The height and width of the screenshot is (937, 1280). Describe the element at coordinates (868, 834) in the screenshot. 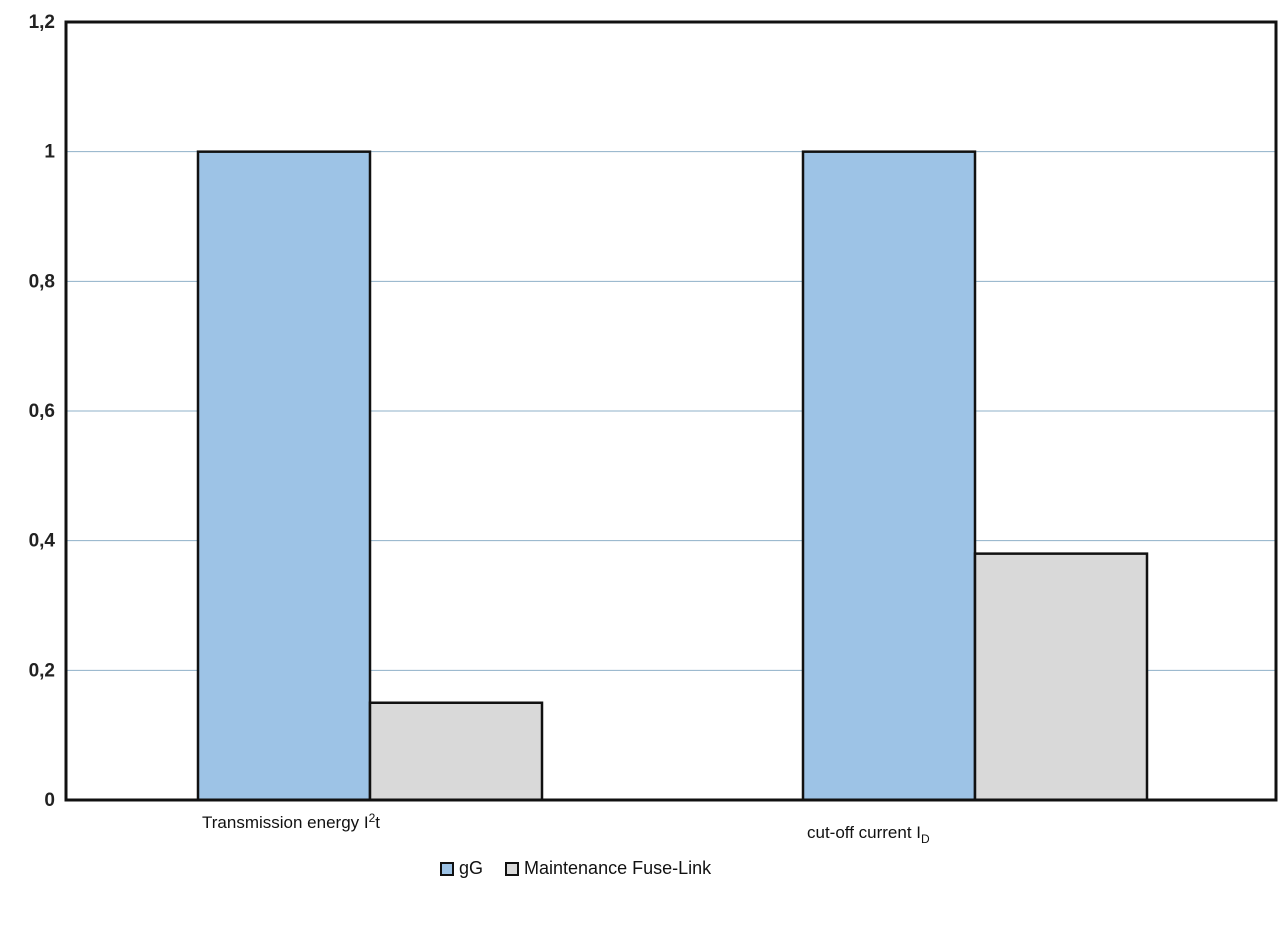

I see `x-category-label: cut-off current ID` at that location.